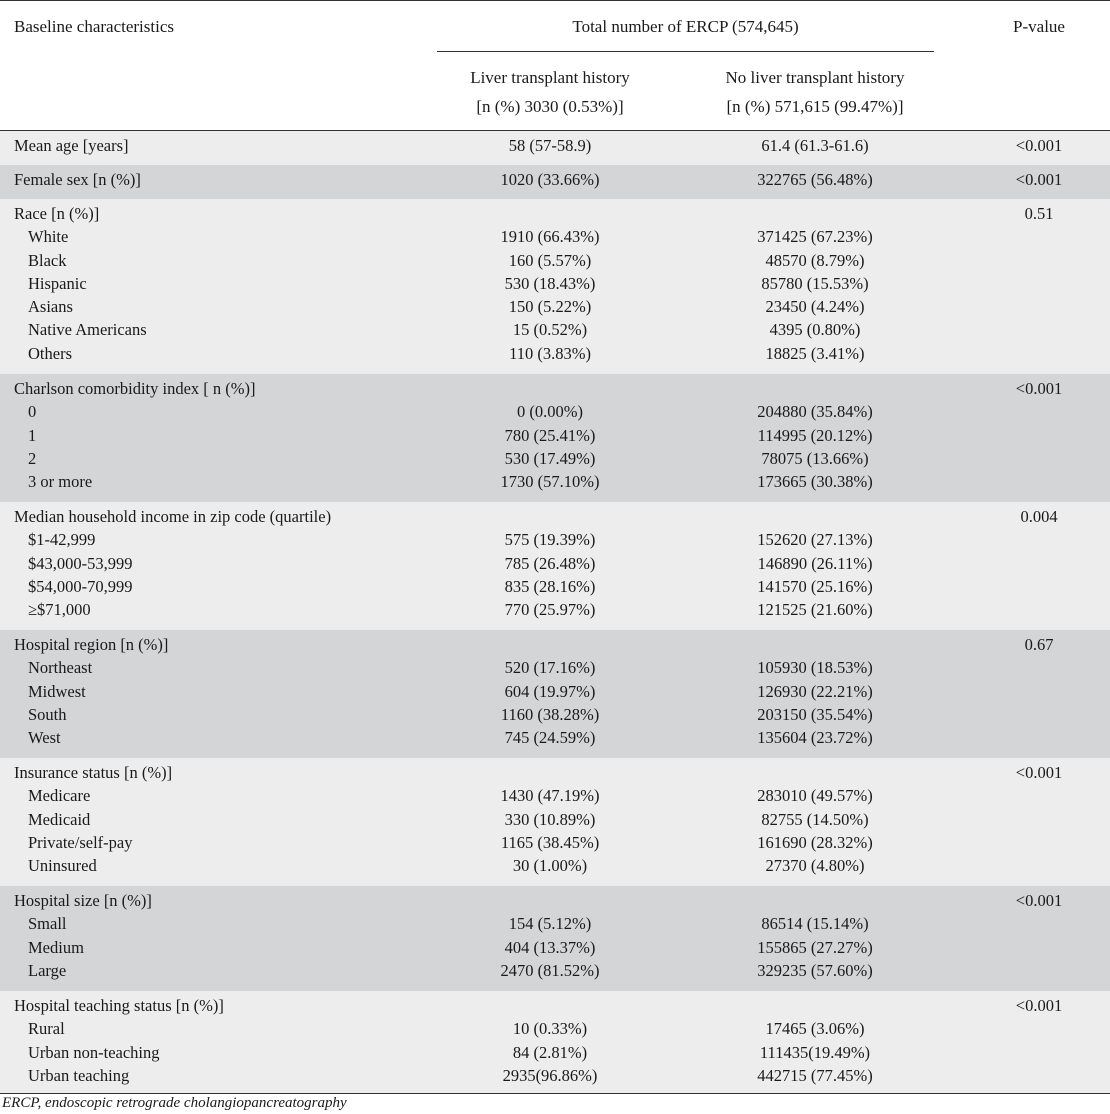  I want to click on table-row: Hospital teaching status [n (%)] <0.001, so click(555, 1005).